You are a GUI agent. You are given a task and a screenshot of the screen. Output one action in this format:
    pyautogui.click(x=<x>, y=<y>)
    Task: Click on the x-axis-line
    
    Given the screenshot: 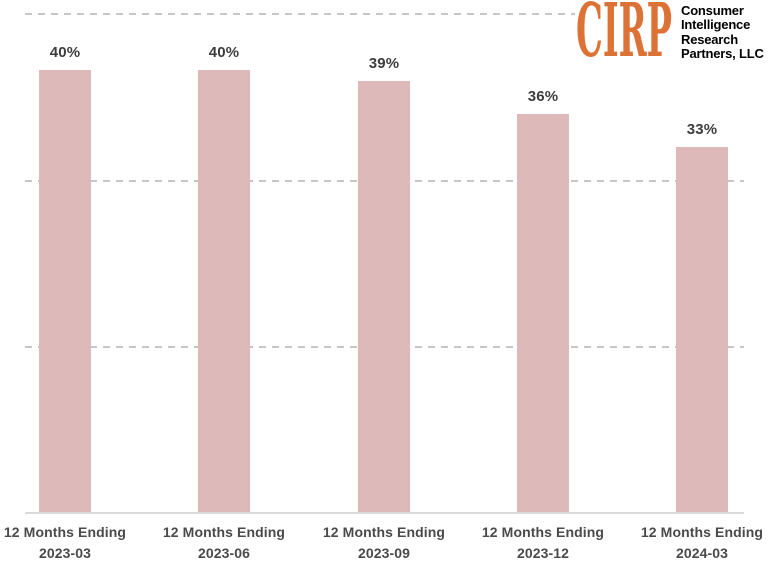 What is the action you would take?
    pyautogui.click(x=384, y=513)
    